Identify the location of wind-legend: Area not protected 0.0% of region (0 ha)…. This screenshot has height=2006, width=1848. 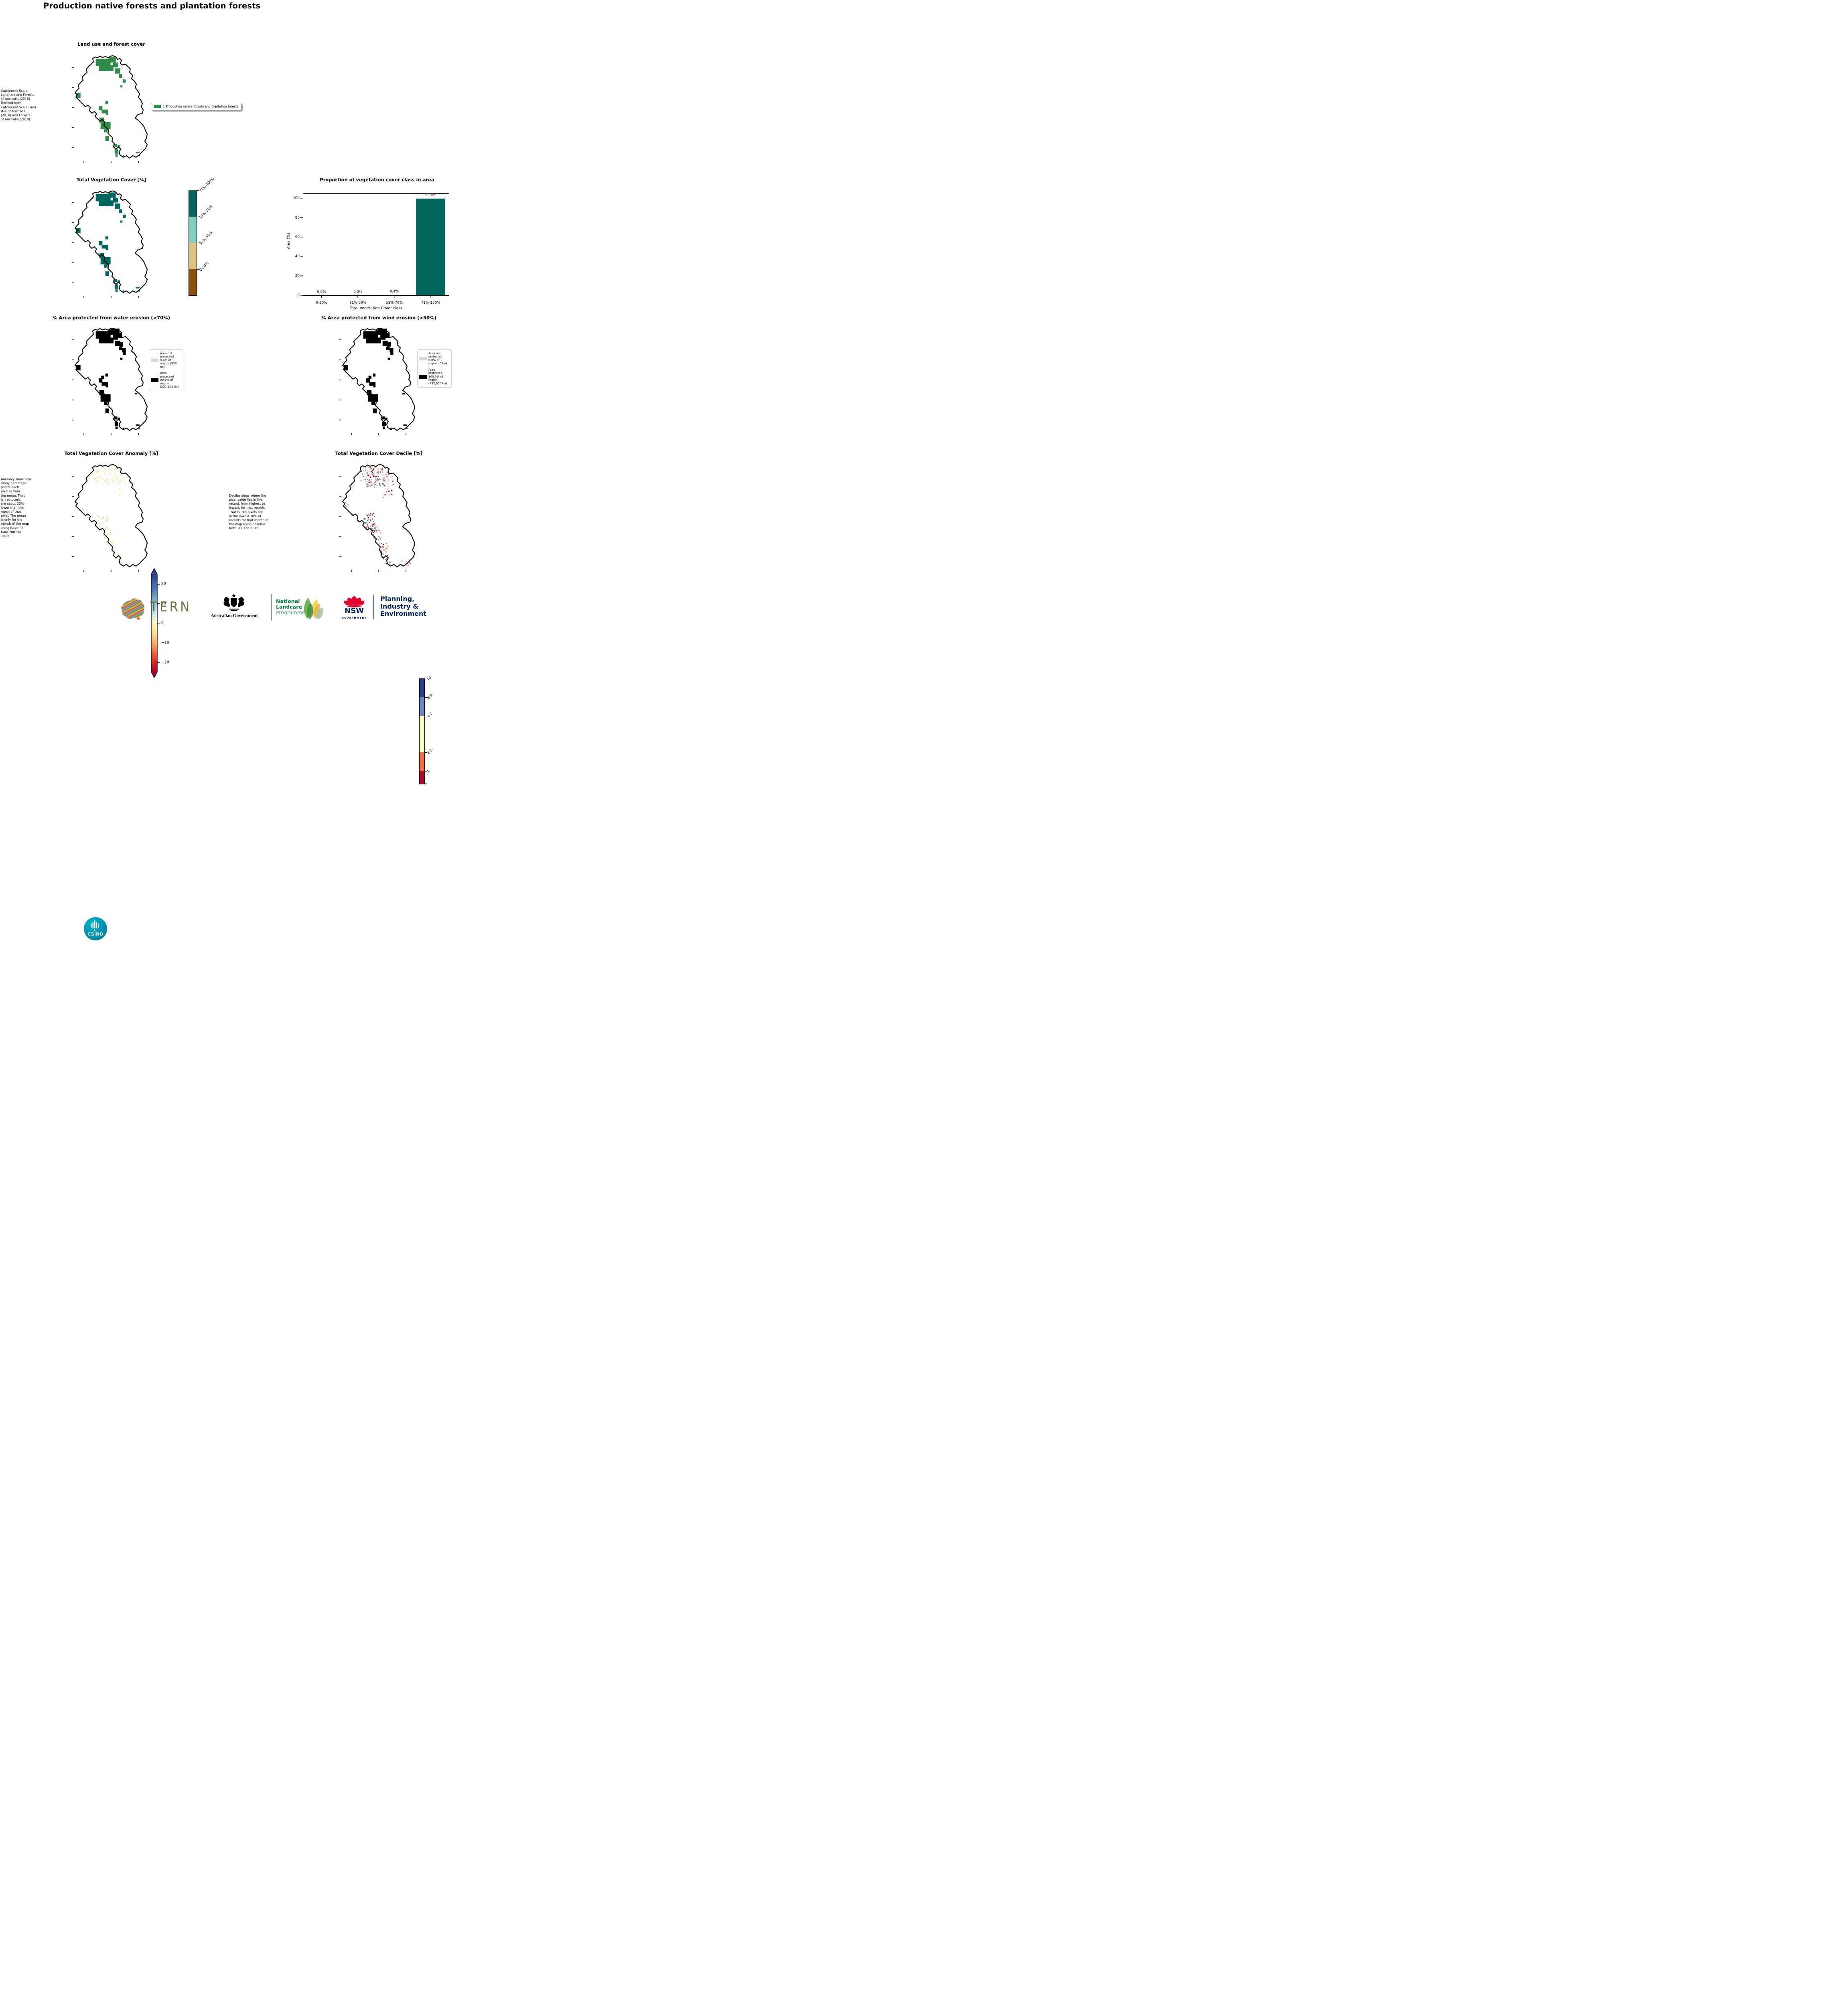
(434, 368).